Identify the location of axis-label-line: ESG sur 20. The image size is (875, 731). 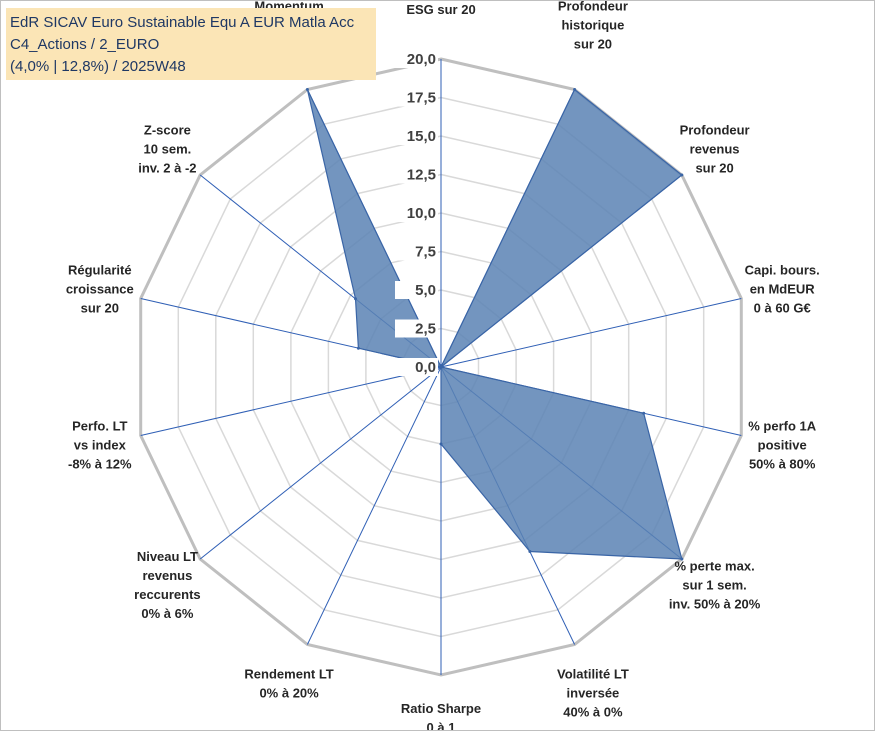
(440, 9).